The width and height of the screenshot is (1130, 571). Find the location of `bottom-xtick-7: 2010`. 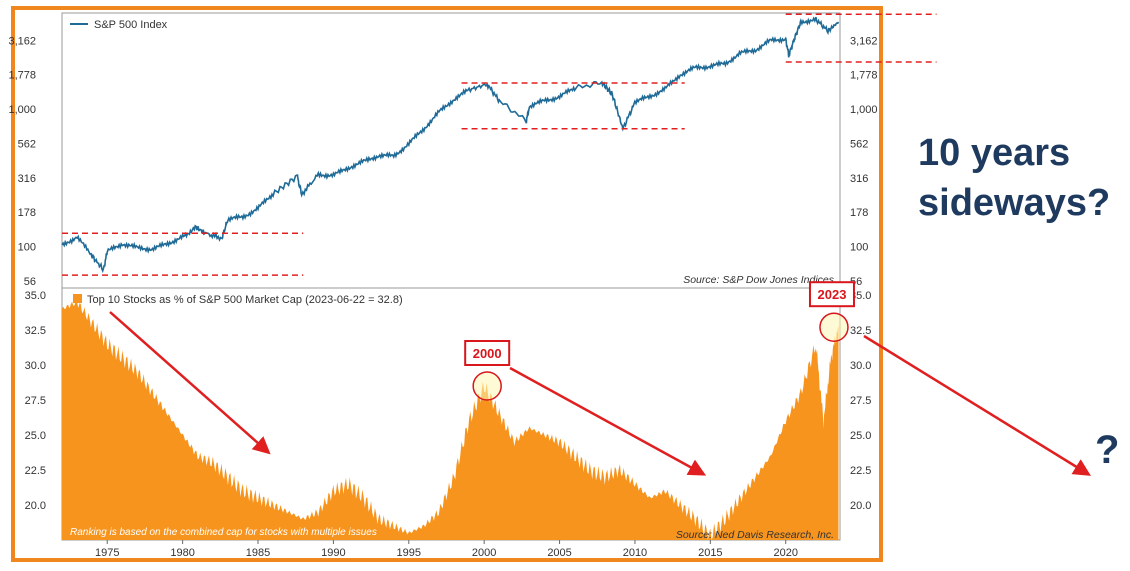

bottom-xtick-7: 2010 is located at coordinates (635, 553).